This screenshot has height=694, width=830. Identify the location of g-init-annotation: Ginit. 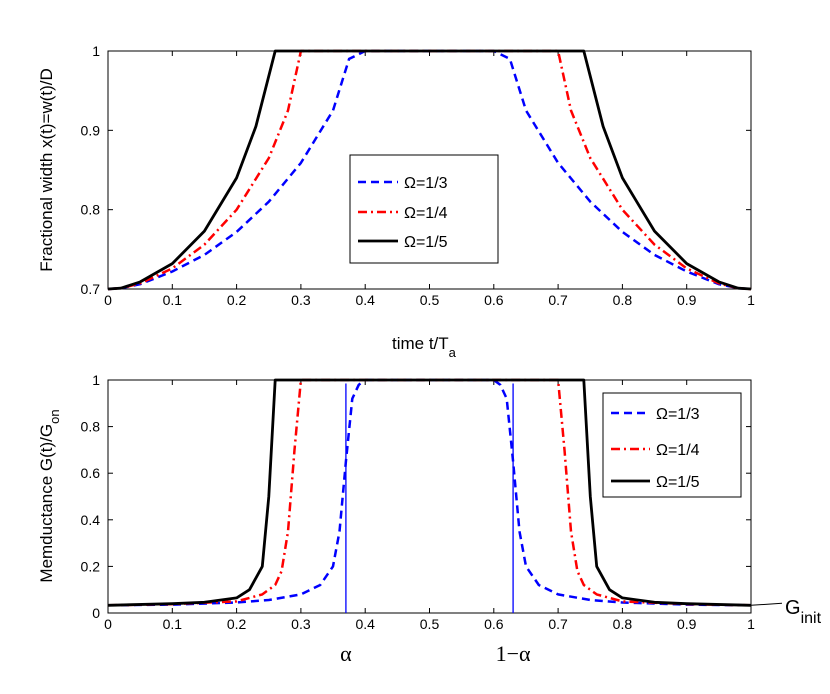
(786, 612).